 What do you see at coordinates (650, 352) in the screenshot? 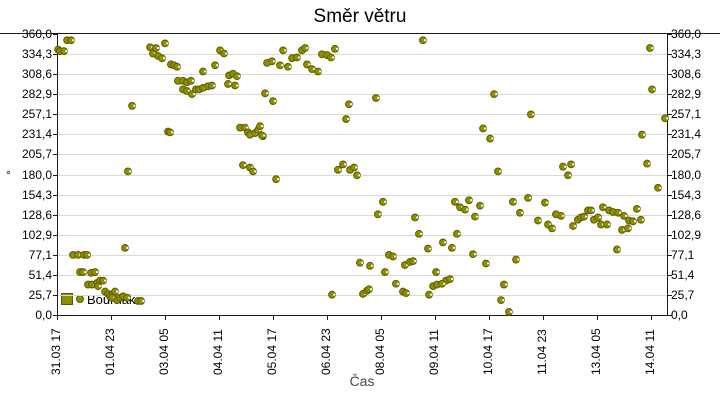
I see `x-tick-label: 14.04 11` at bounding box center [650, 352].